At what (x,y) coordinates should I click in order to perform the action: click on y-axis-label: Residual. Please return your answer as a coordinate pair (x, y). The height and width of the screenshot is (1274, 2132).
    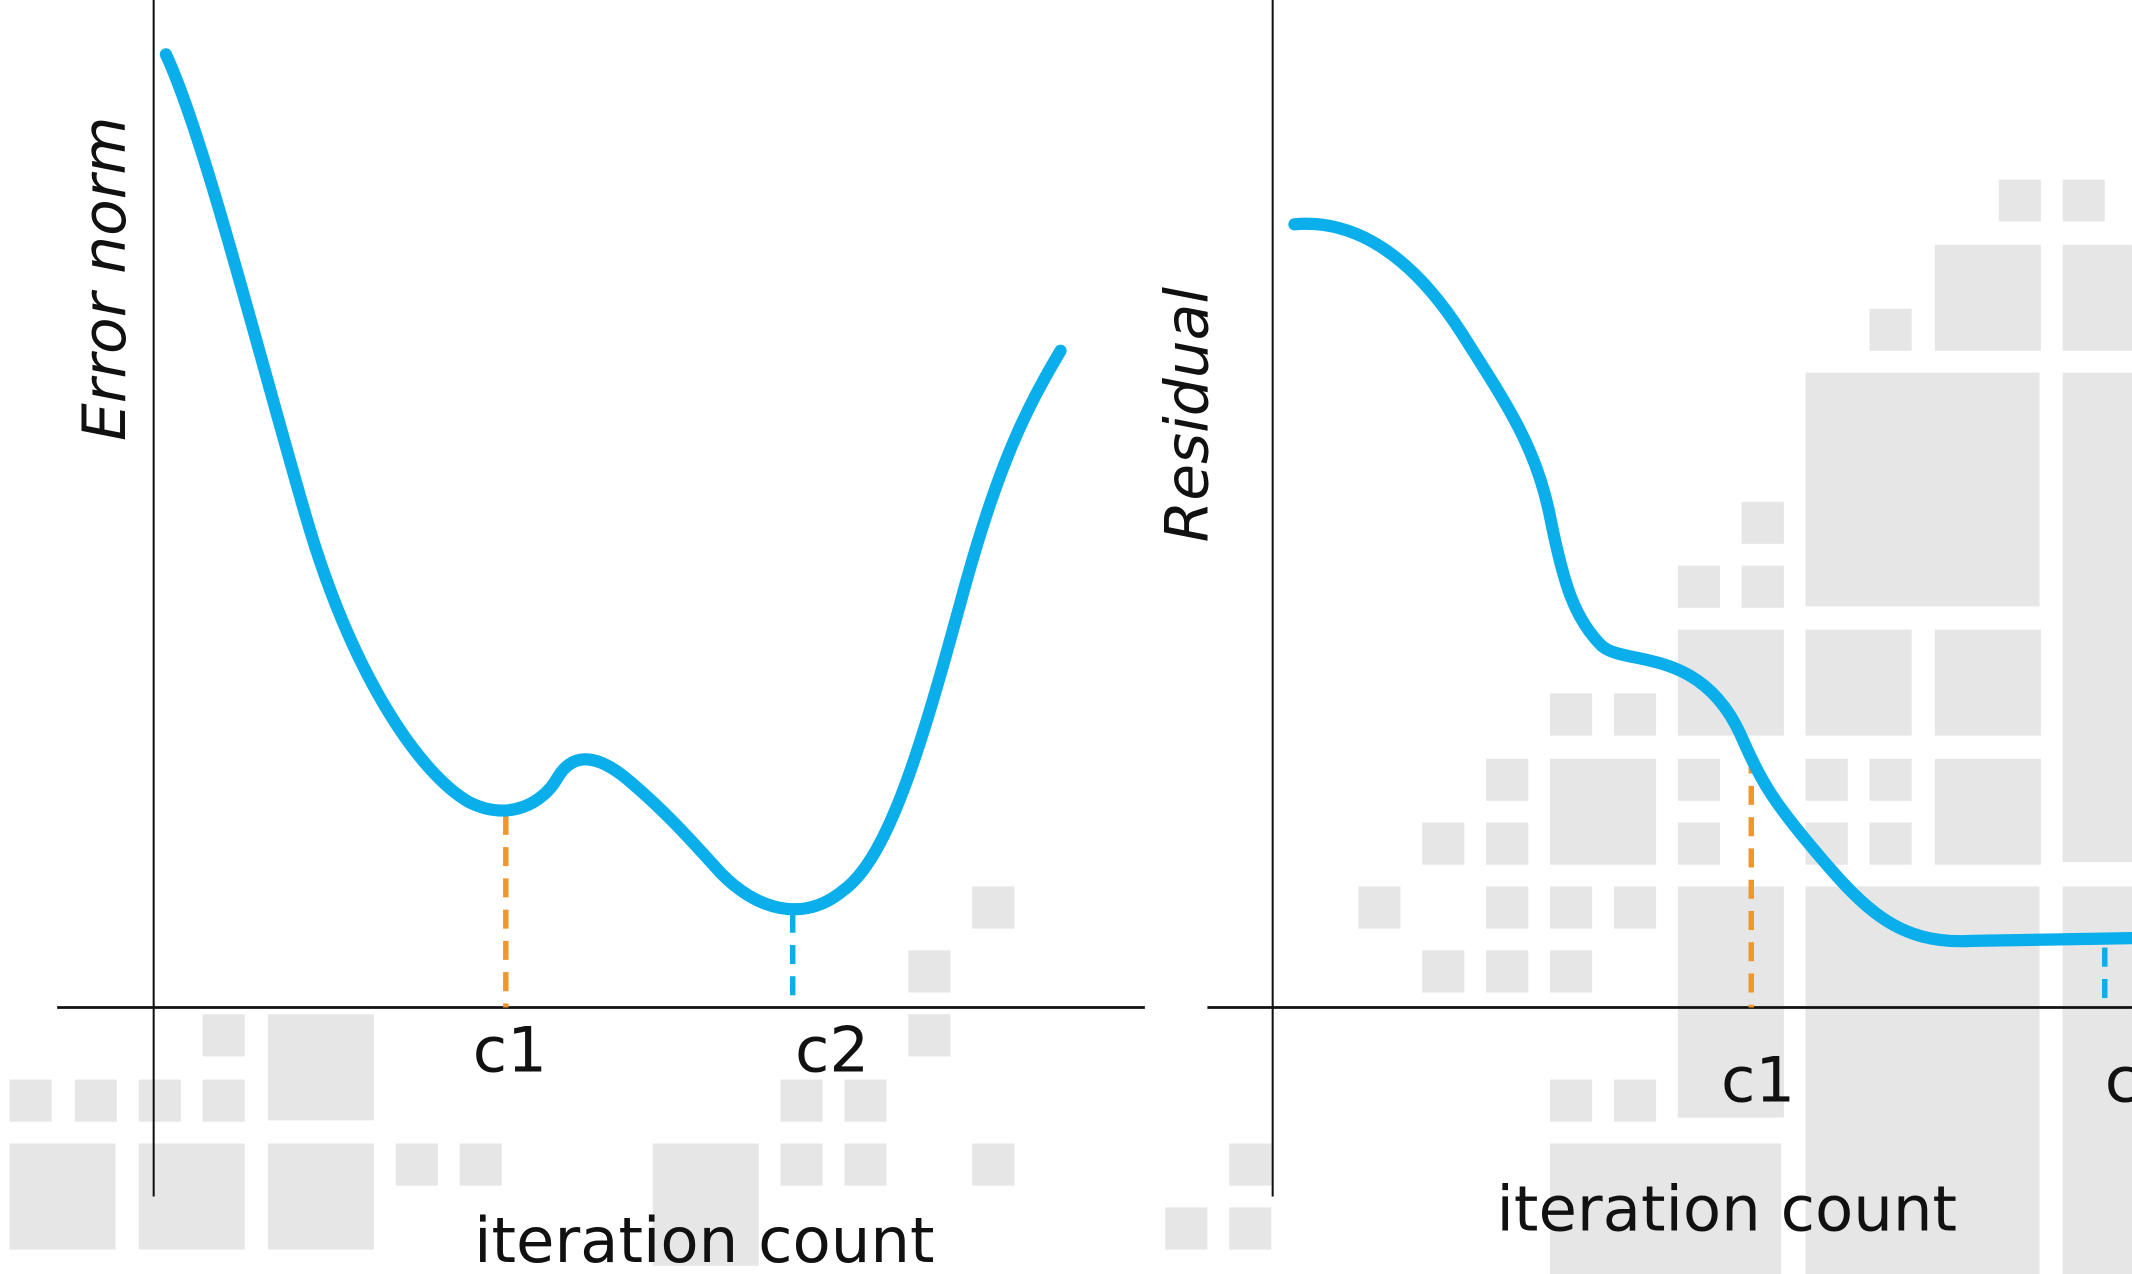
    Looking at the image, I should click on (1187, 415).